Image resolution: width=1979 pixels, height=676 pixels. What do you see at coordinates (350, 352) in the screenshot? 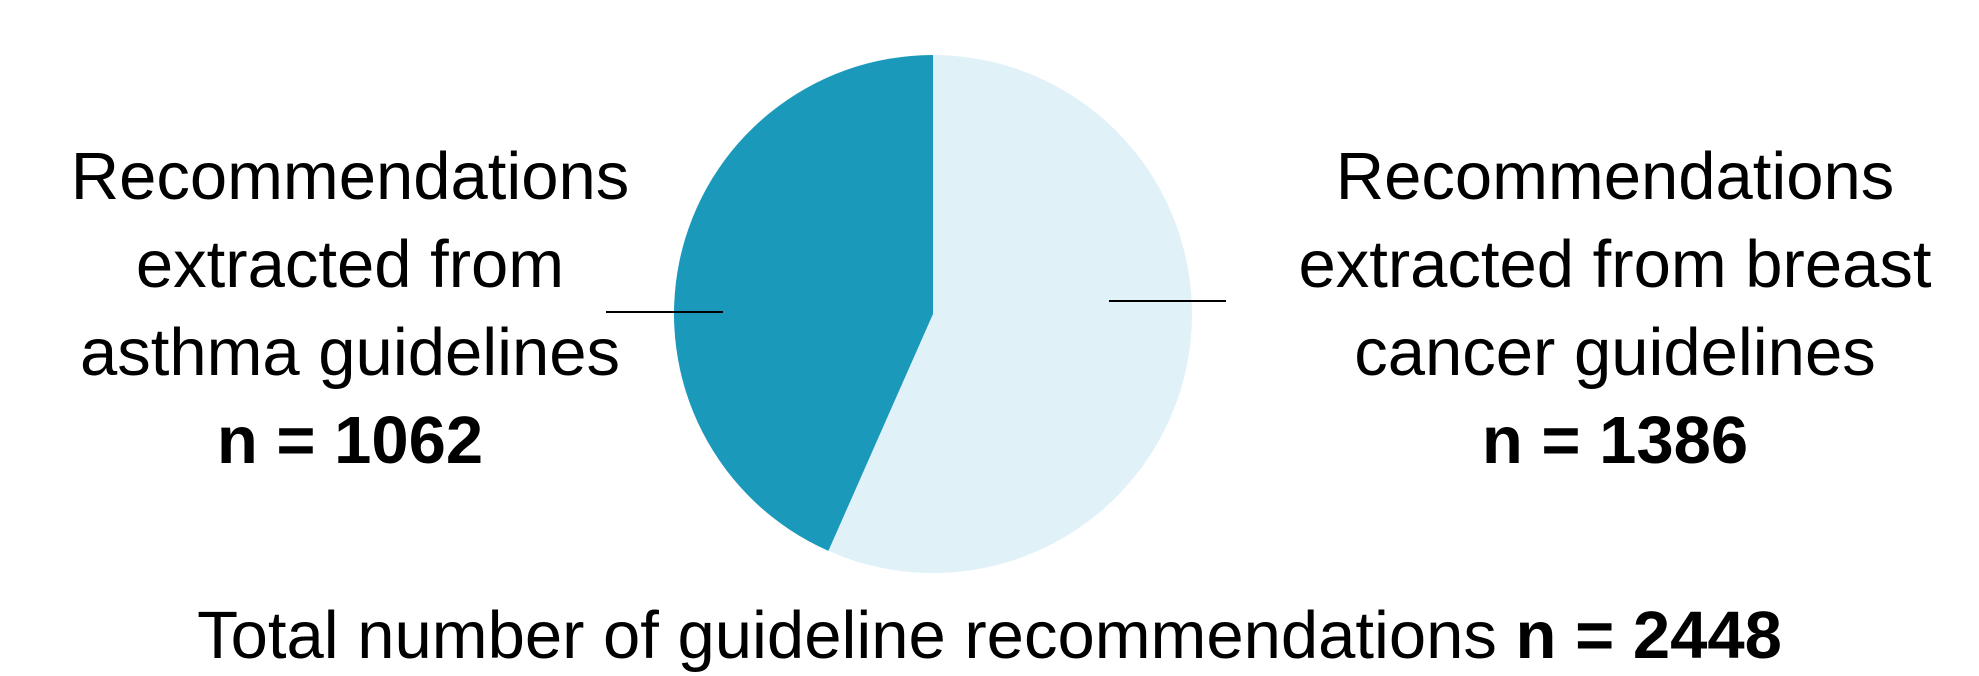
I see `slice-label-asthma-line-3: asthma guidelines` at bounding box center [350, 352].